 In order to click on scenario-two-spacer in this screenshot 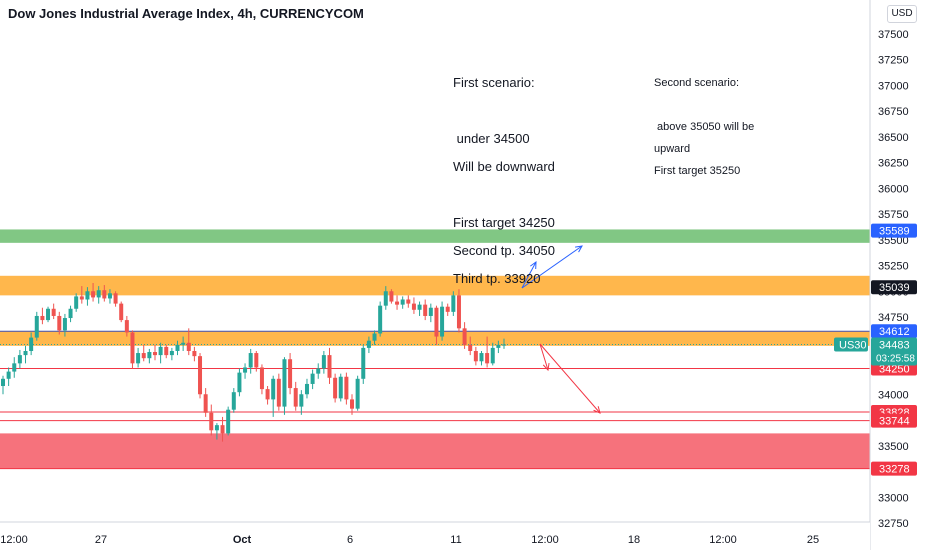, I will do `click(704, 105)`.